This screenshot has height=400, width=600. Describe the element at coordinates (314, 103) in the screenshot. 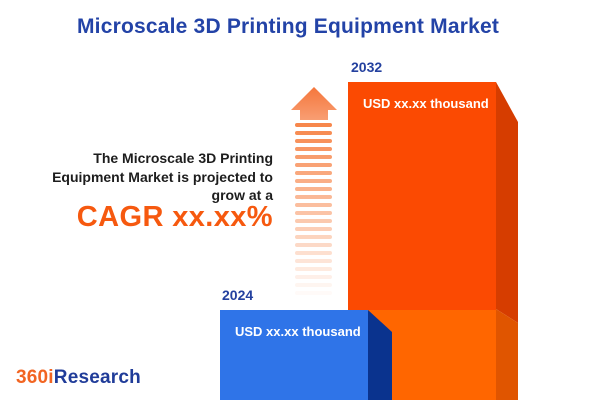

I see `growth-arrow-head-icon` at that location.